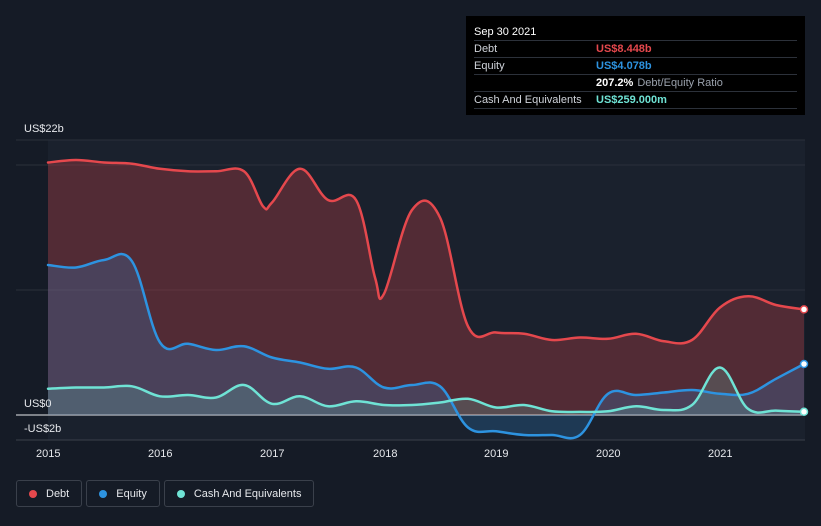  Describe the element at coordinates (33, 493) in the screenshot. I see `legend-debt-swatch-icon` at that location.